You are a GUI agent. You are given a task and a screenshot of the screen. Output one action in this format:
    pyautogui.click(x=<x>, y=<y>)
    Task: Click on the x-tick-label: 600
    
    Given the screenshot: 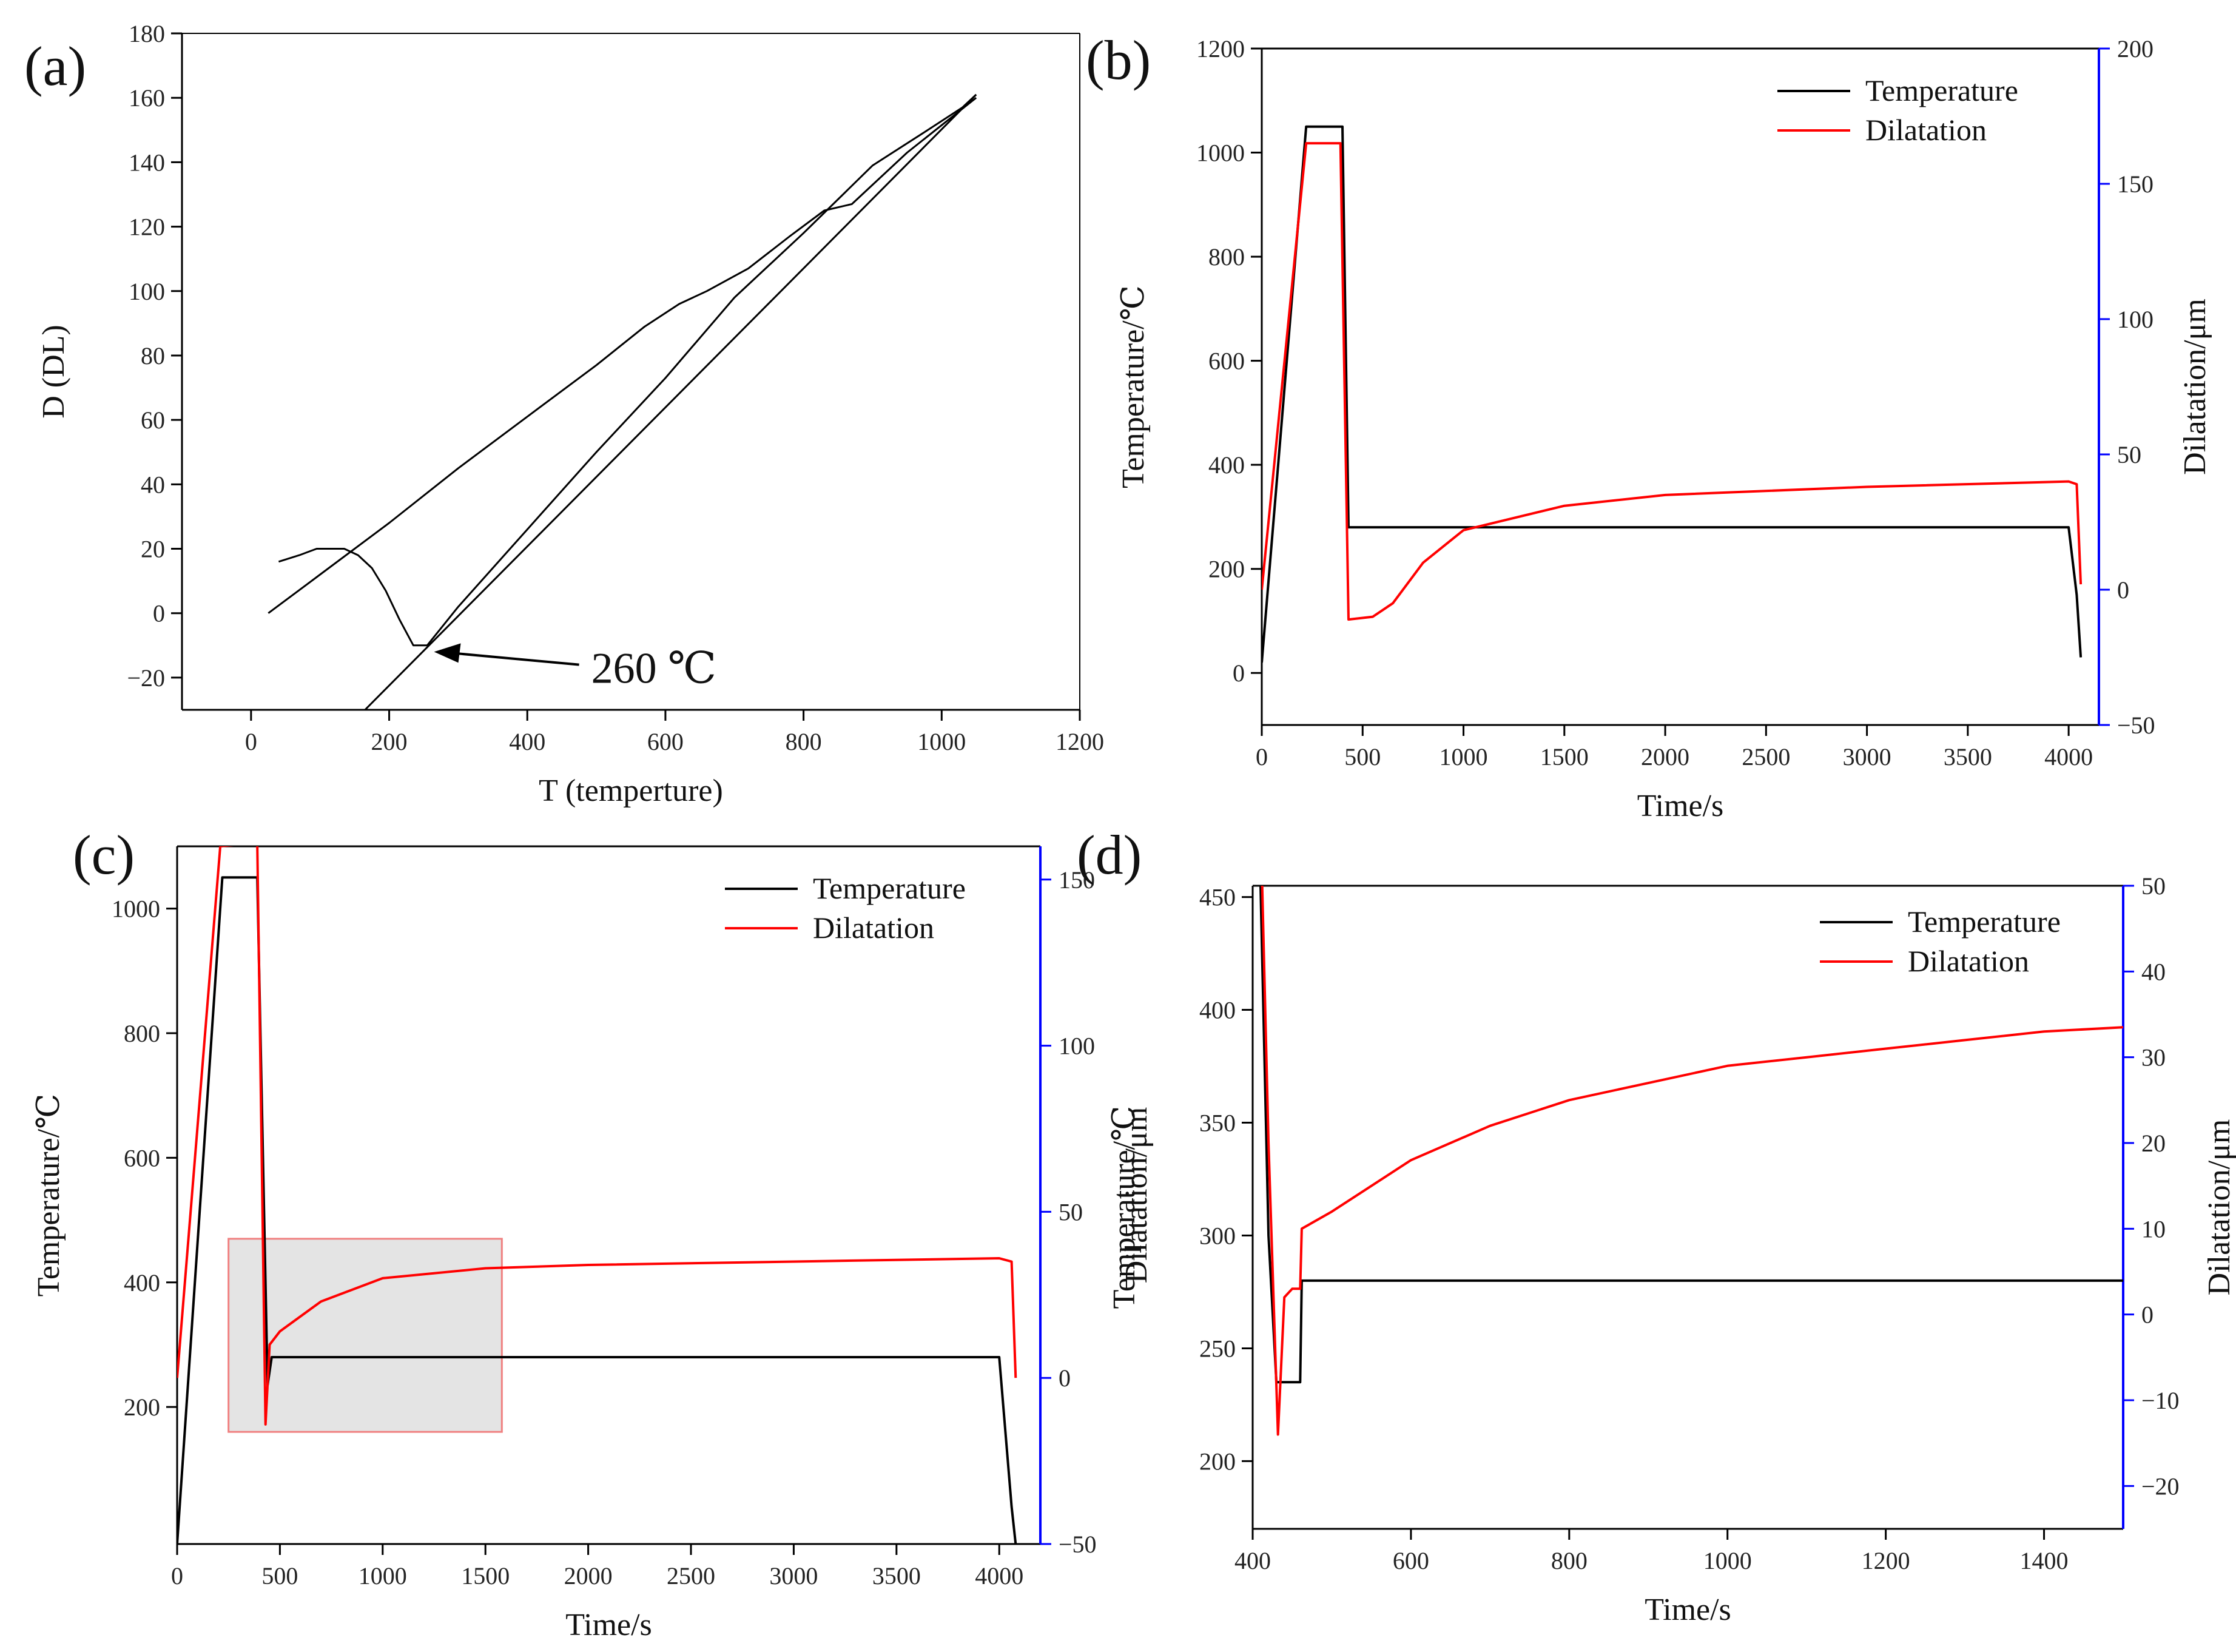 What is the action you would take?
    pyautogui.click(x=665, y=741)
    